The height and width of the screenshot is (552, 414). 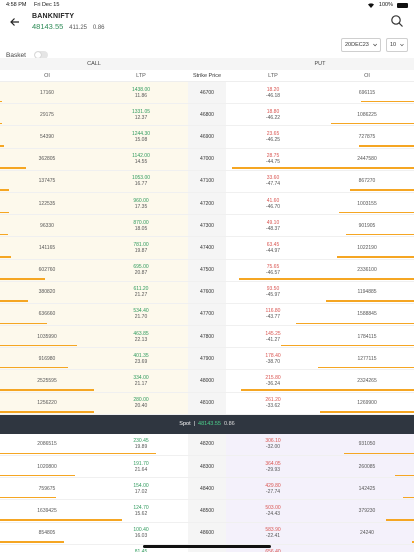 I want to click on call-ltp-cell: 124.70 15.62, so click(x=141, y=510).